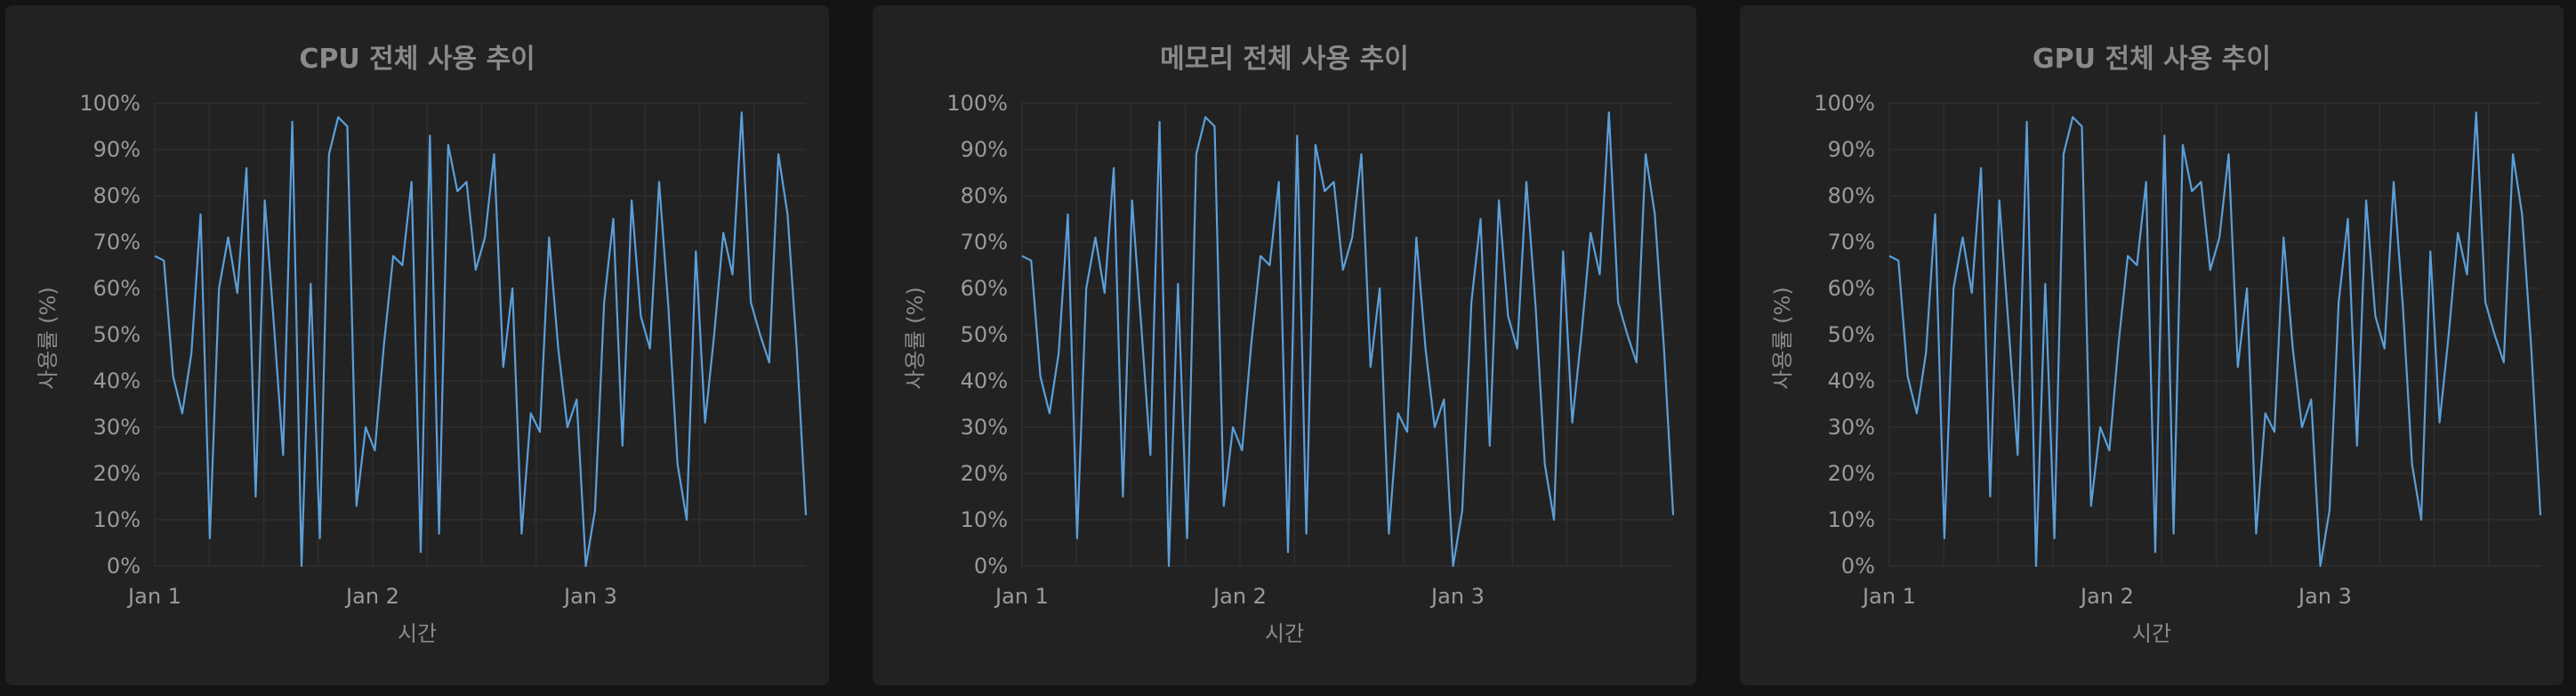 The width and height of the screenshot is (2576, 696). Describe the element at coordinates (2152, 59) in the screenshot. I see `chart-title: GPU 전체 사용 추이` at that location.